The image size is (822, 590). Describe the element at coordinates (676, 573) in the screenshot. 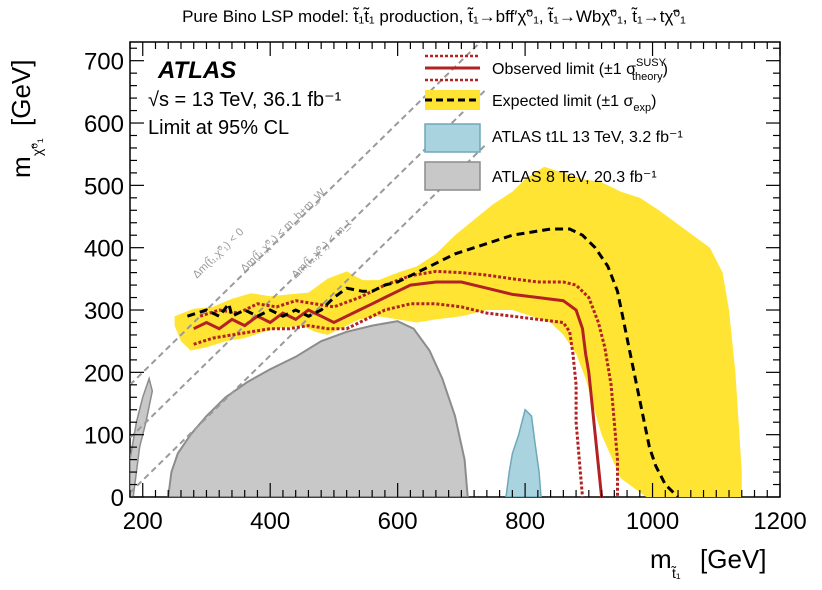

I see `svg-text: t̃₁` at that location.